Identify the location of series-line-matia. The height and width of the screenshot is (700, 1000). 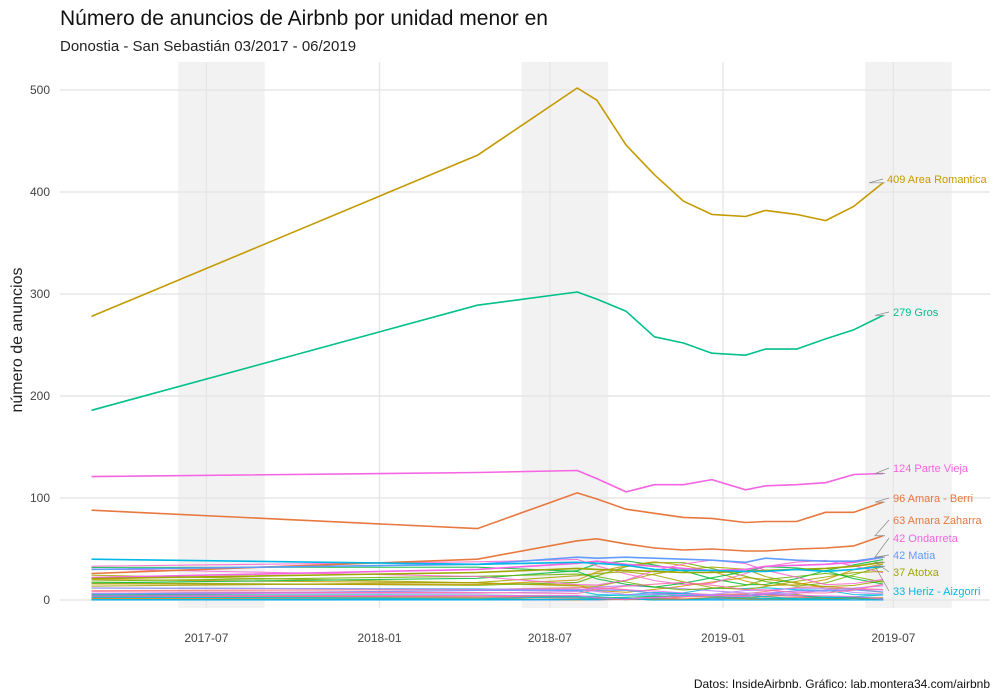
(487, 563).